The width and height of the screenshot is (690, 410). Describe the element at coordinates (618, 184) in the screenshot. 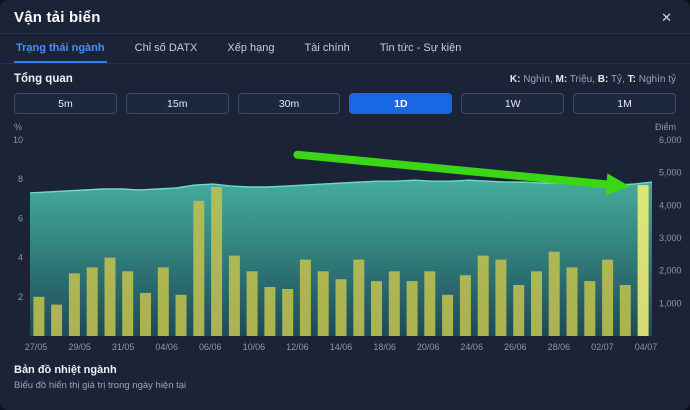

I see `trend-arrow-head` at that location.